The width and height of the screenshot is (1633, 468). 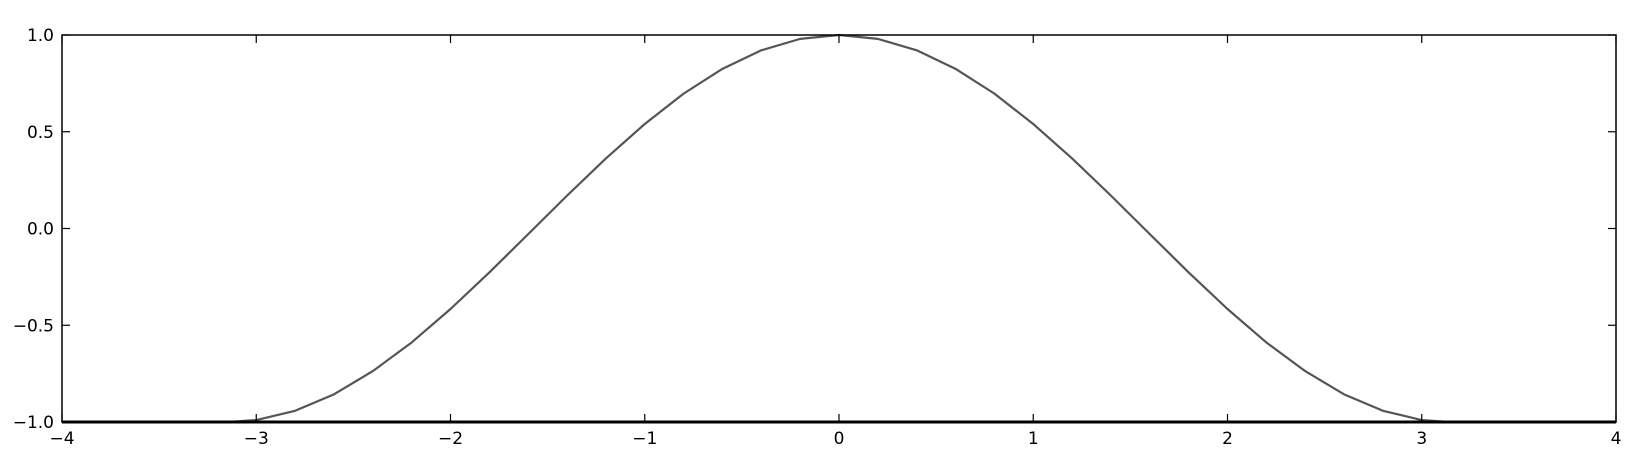 What do you see at coordinates (1227, 439) in the screenshot?
I see `x-tick-label: 2` at bounding box center [1227, 439].